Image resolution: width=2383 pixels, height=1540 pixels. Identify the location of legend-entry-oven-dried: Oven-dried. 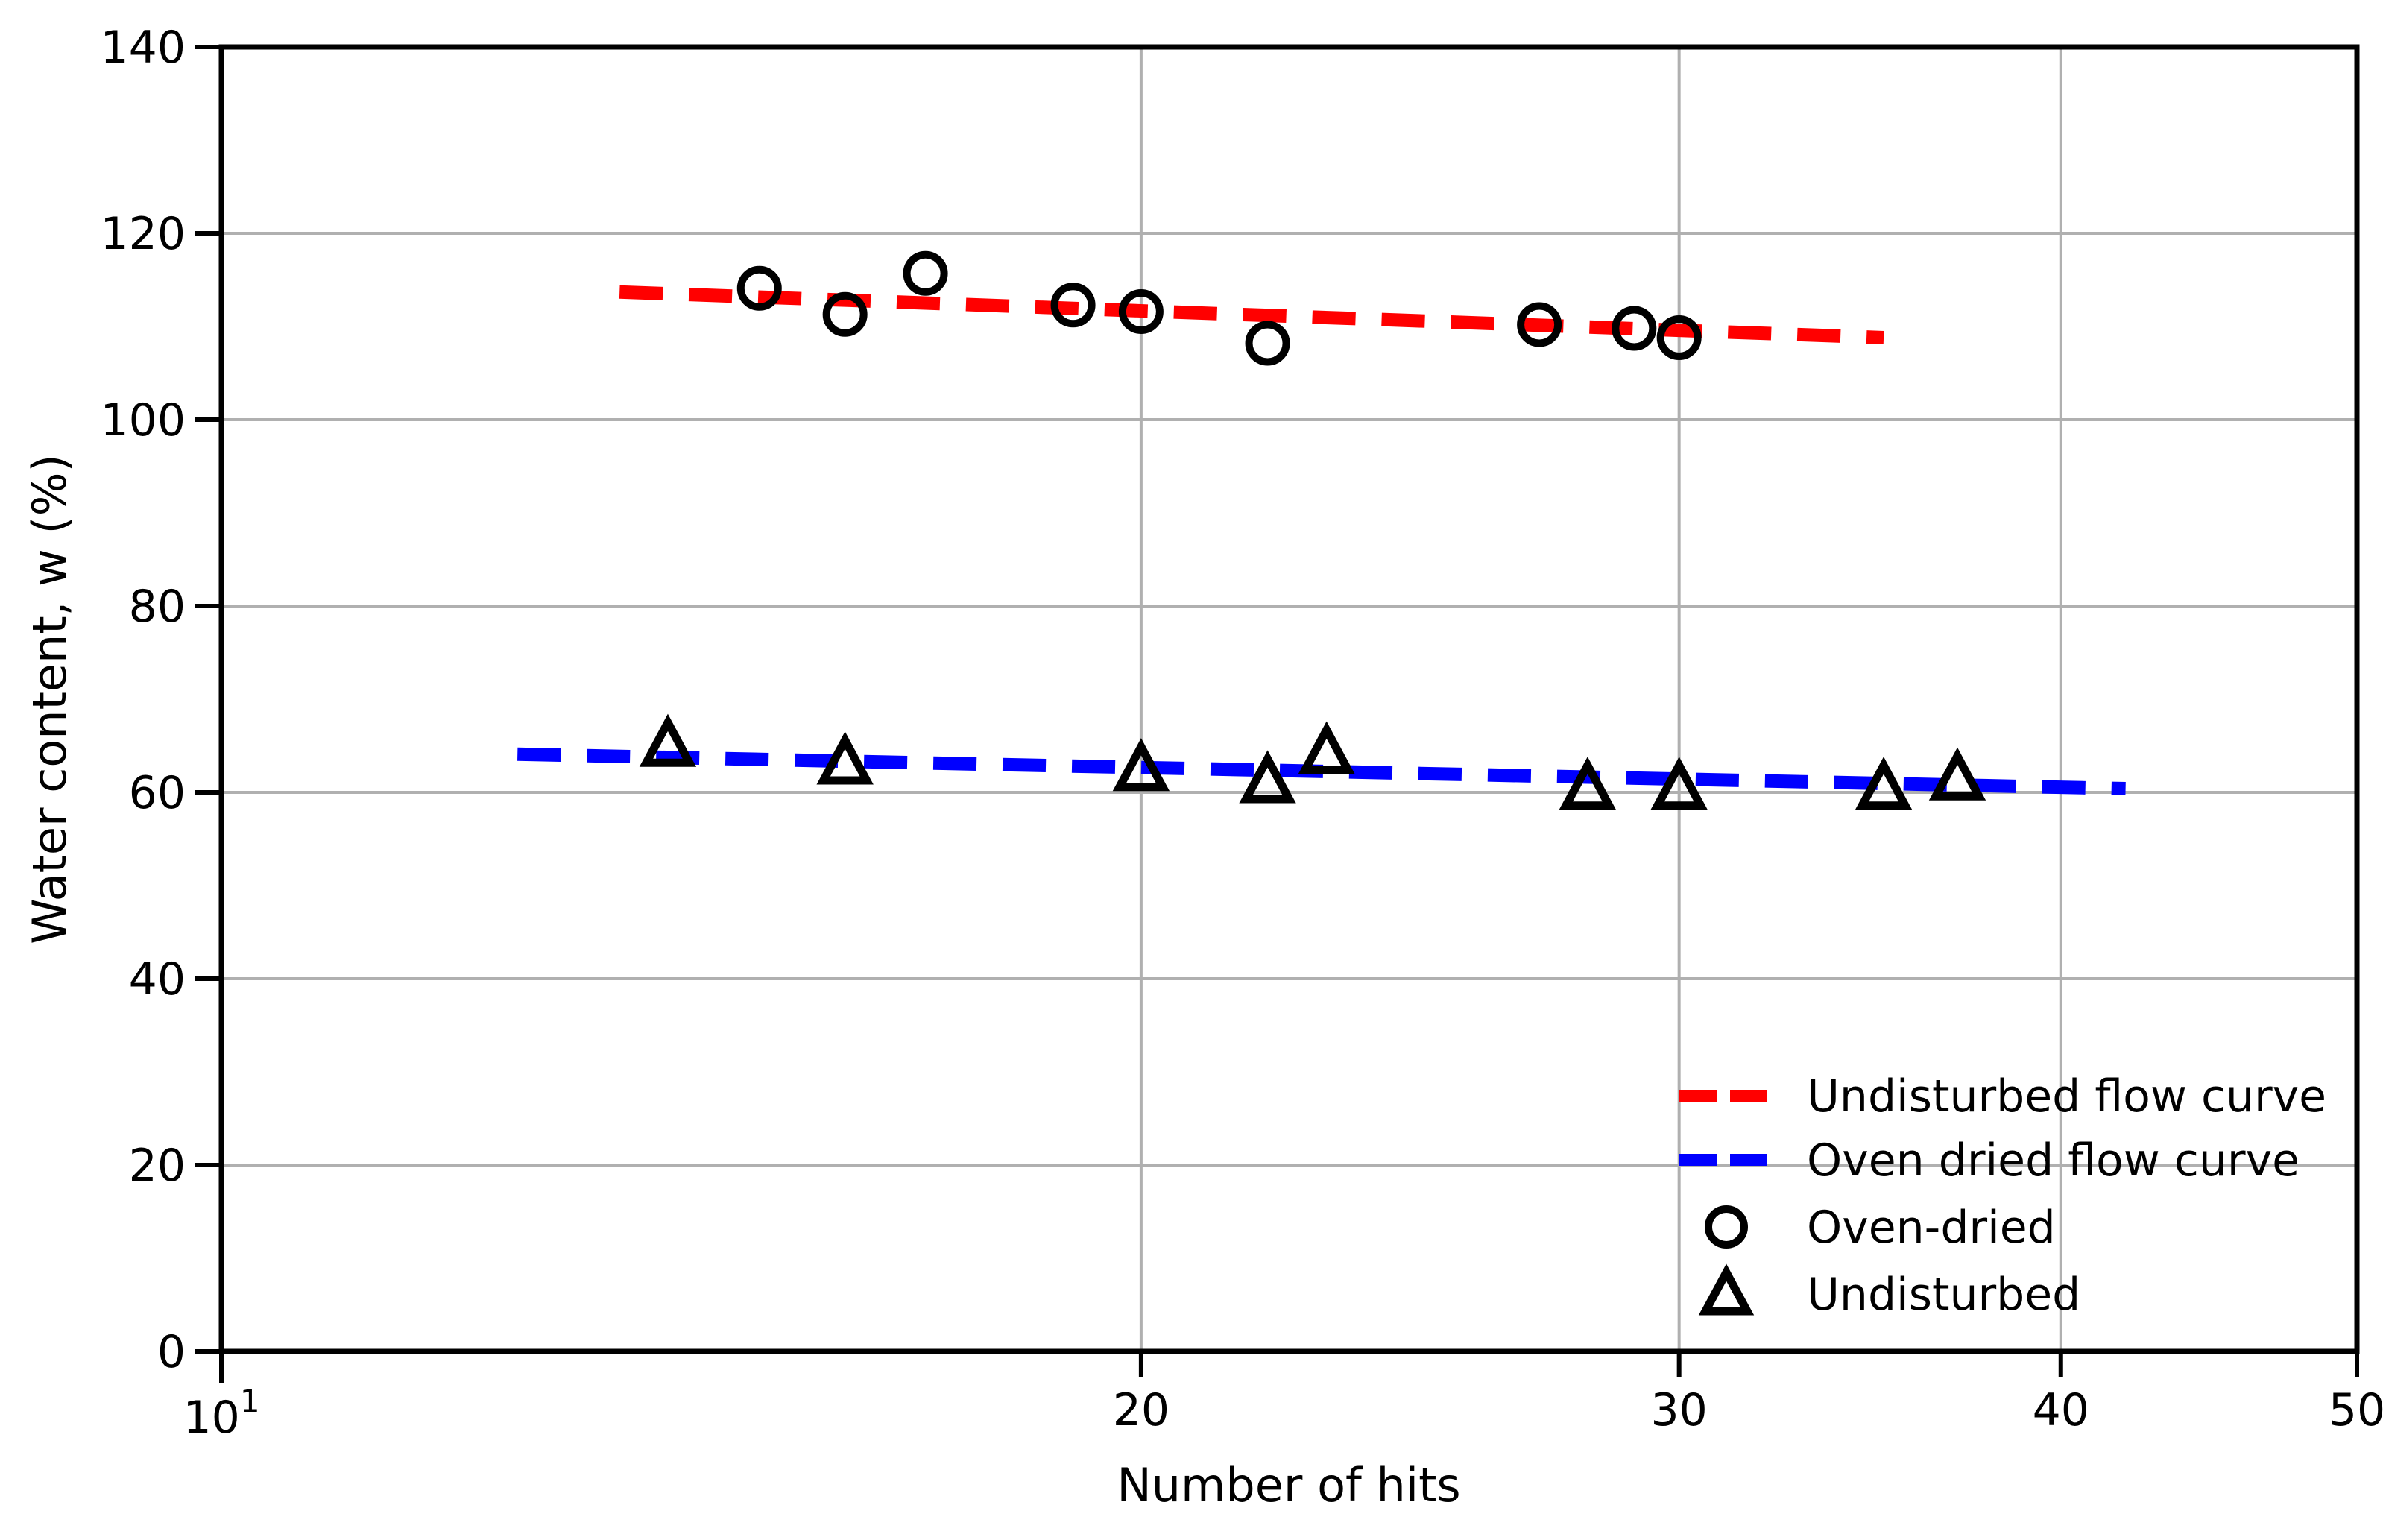
(1880, 1228).